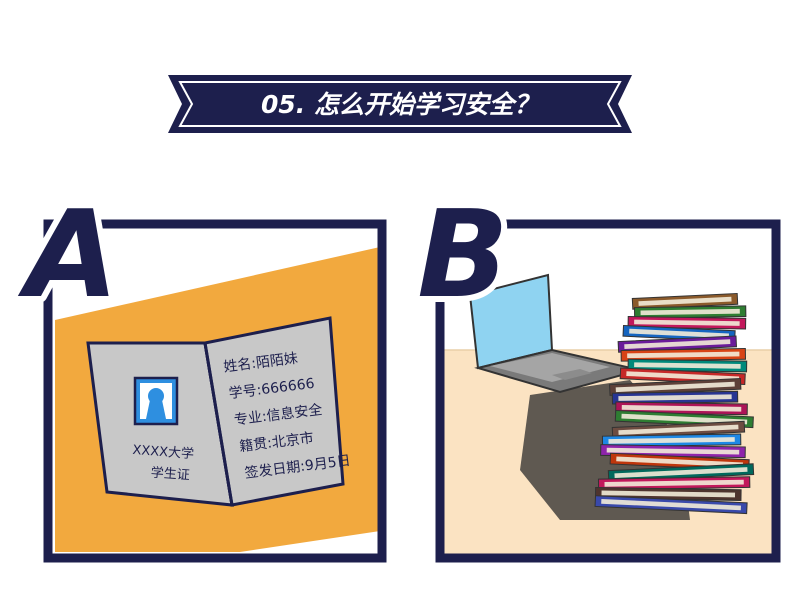  I want to click on letter-a-outline: A, so click(68, 255).